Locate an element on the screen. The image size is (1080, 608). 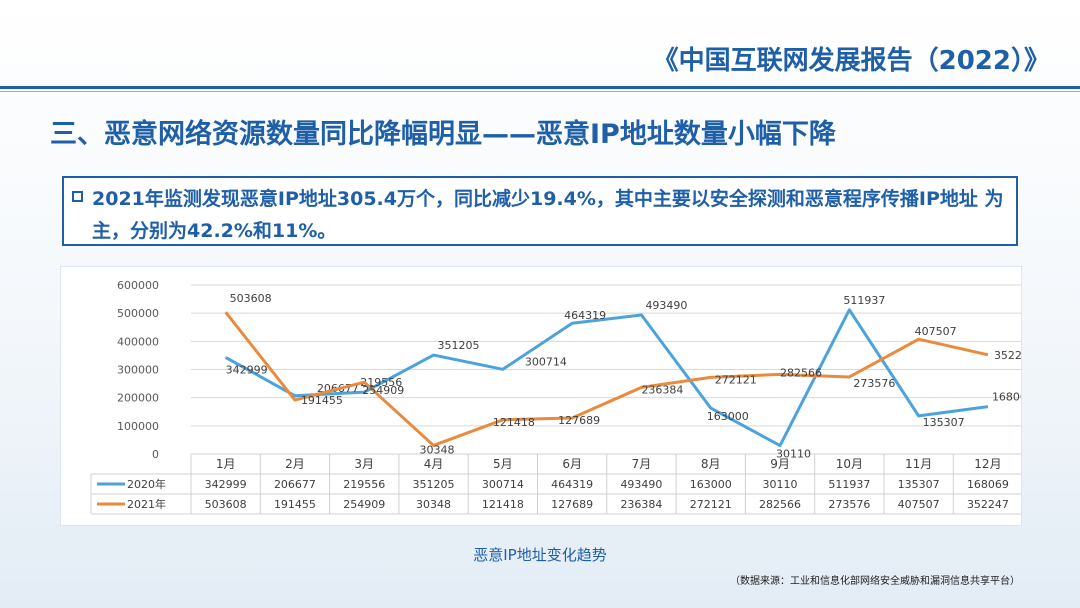
table-cell: 163000 is located at coordinates (711, 484).